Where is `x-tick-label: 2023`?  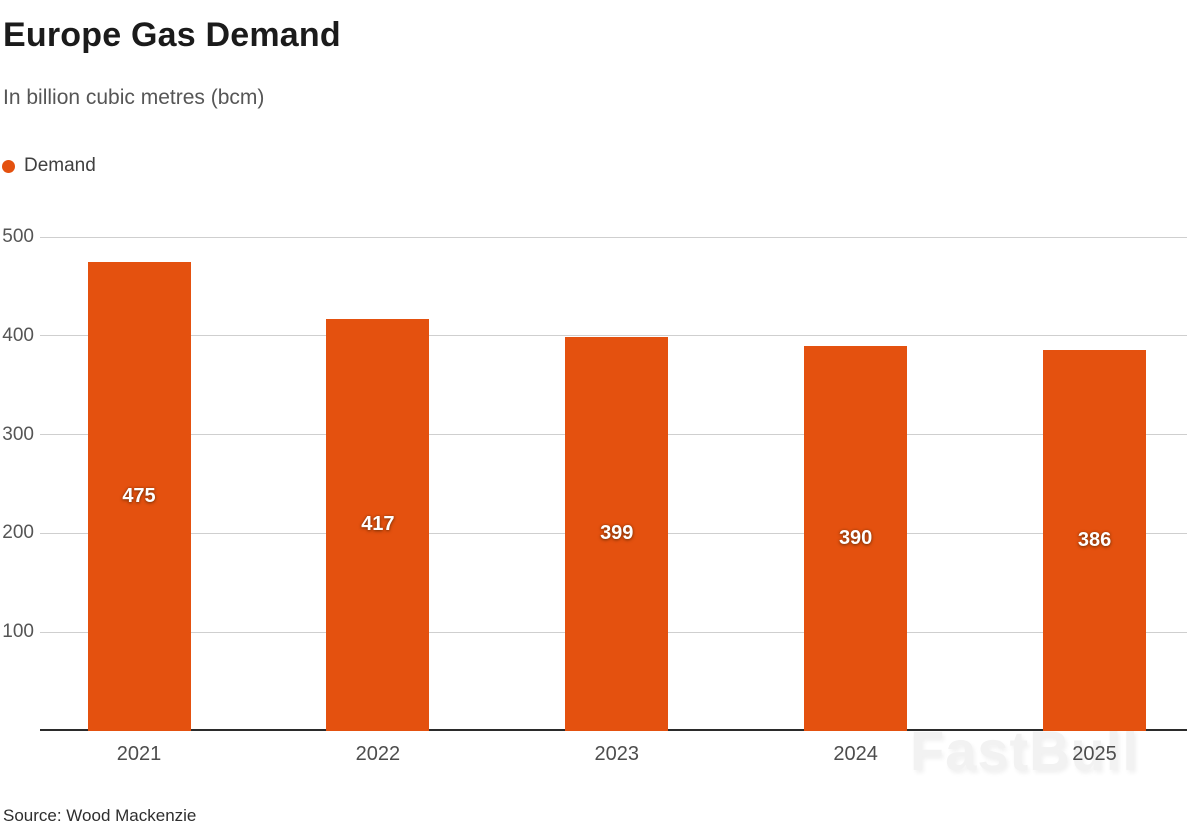 x-tick-label: 2023 is located at coordinates (617, 754).